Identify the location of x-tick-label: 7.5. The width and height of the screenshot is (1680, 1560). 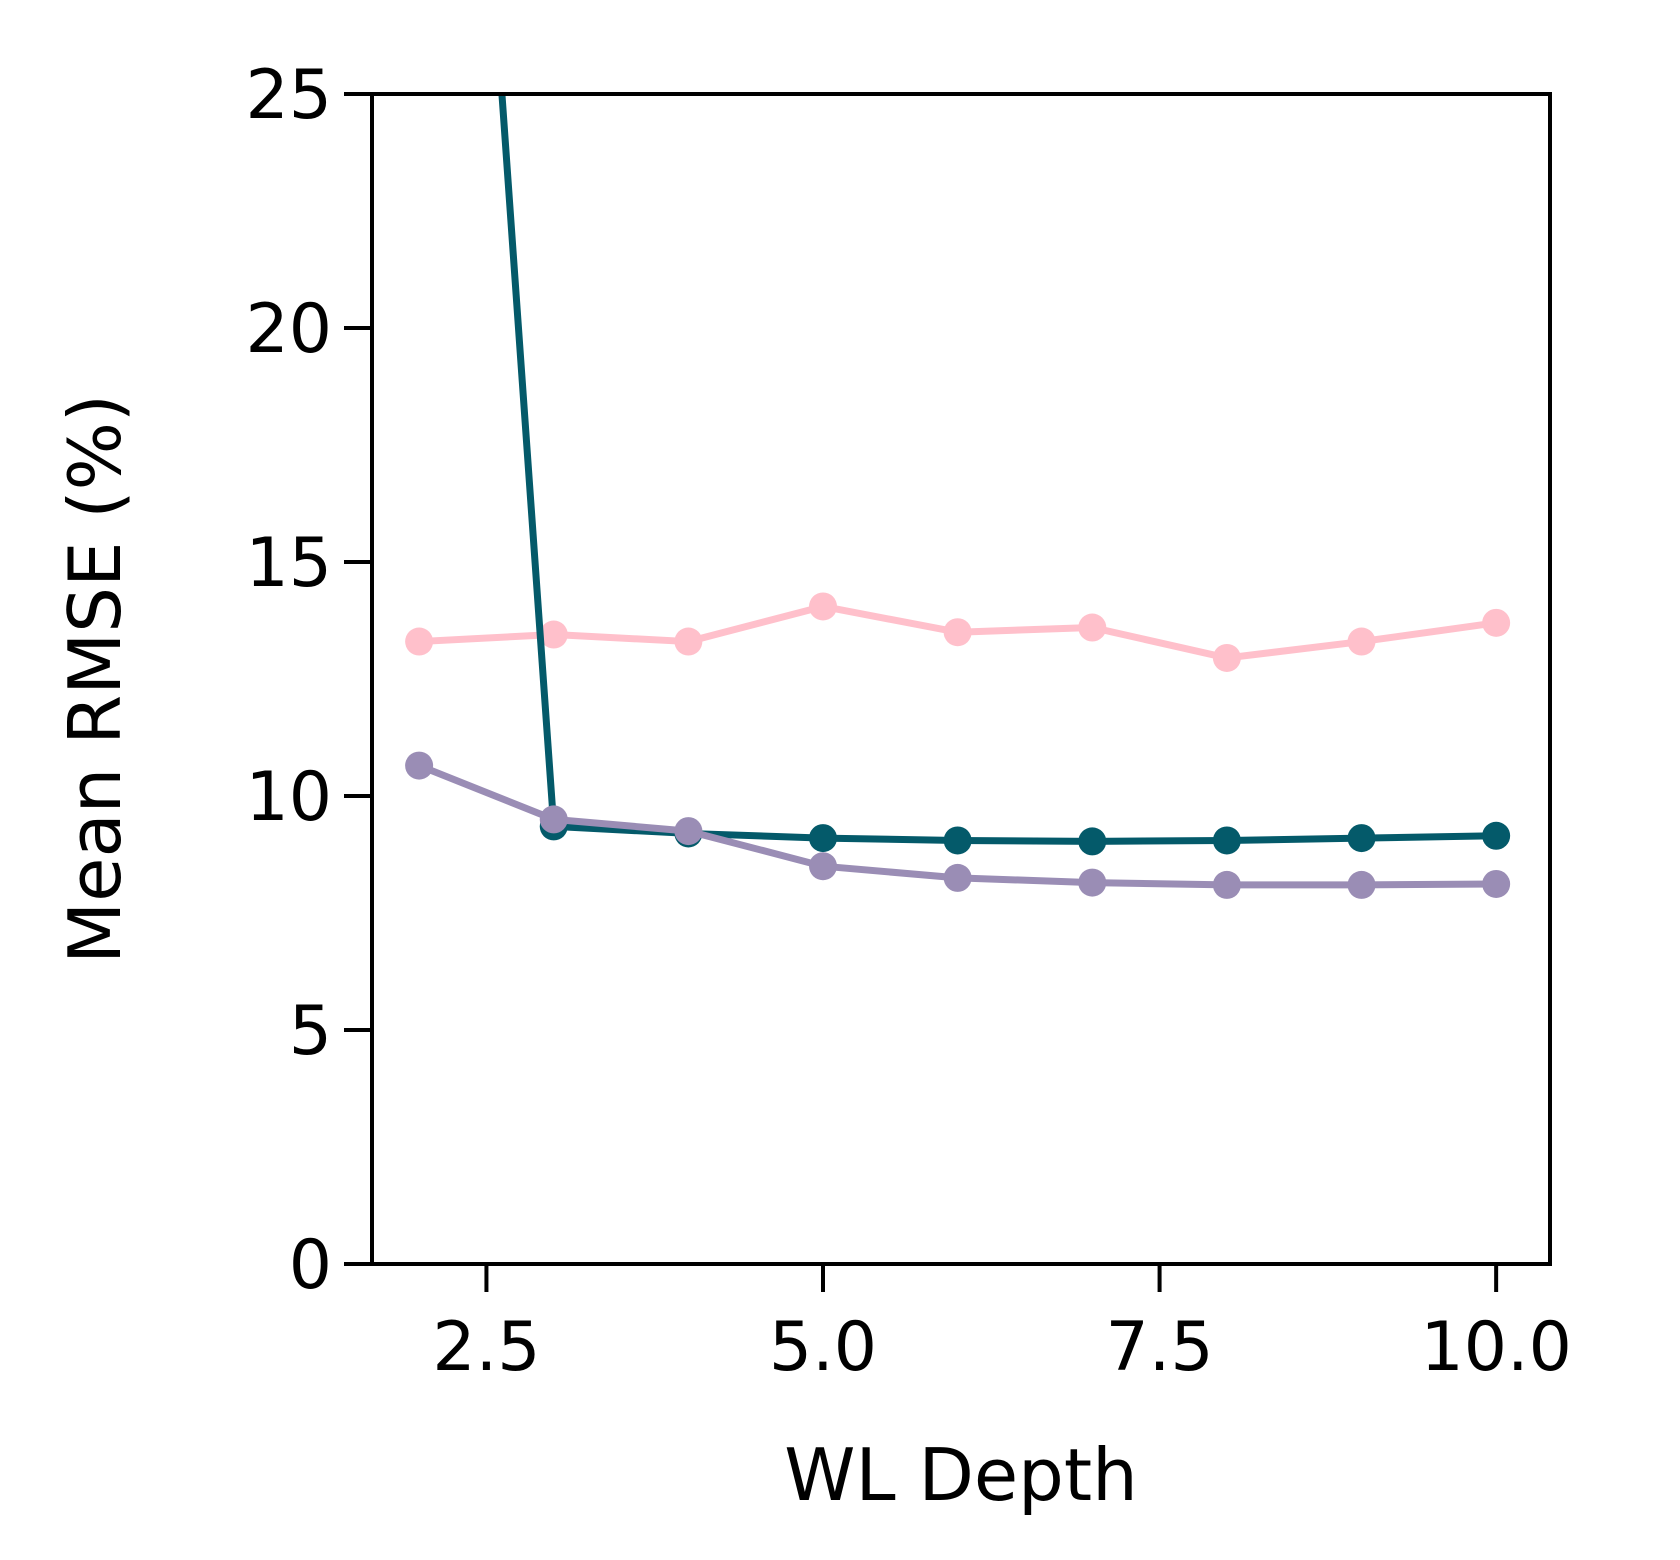
(1159, 1347).